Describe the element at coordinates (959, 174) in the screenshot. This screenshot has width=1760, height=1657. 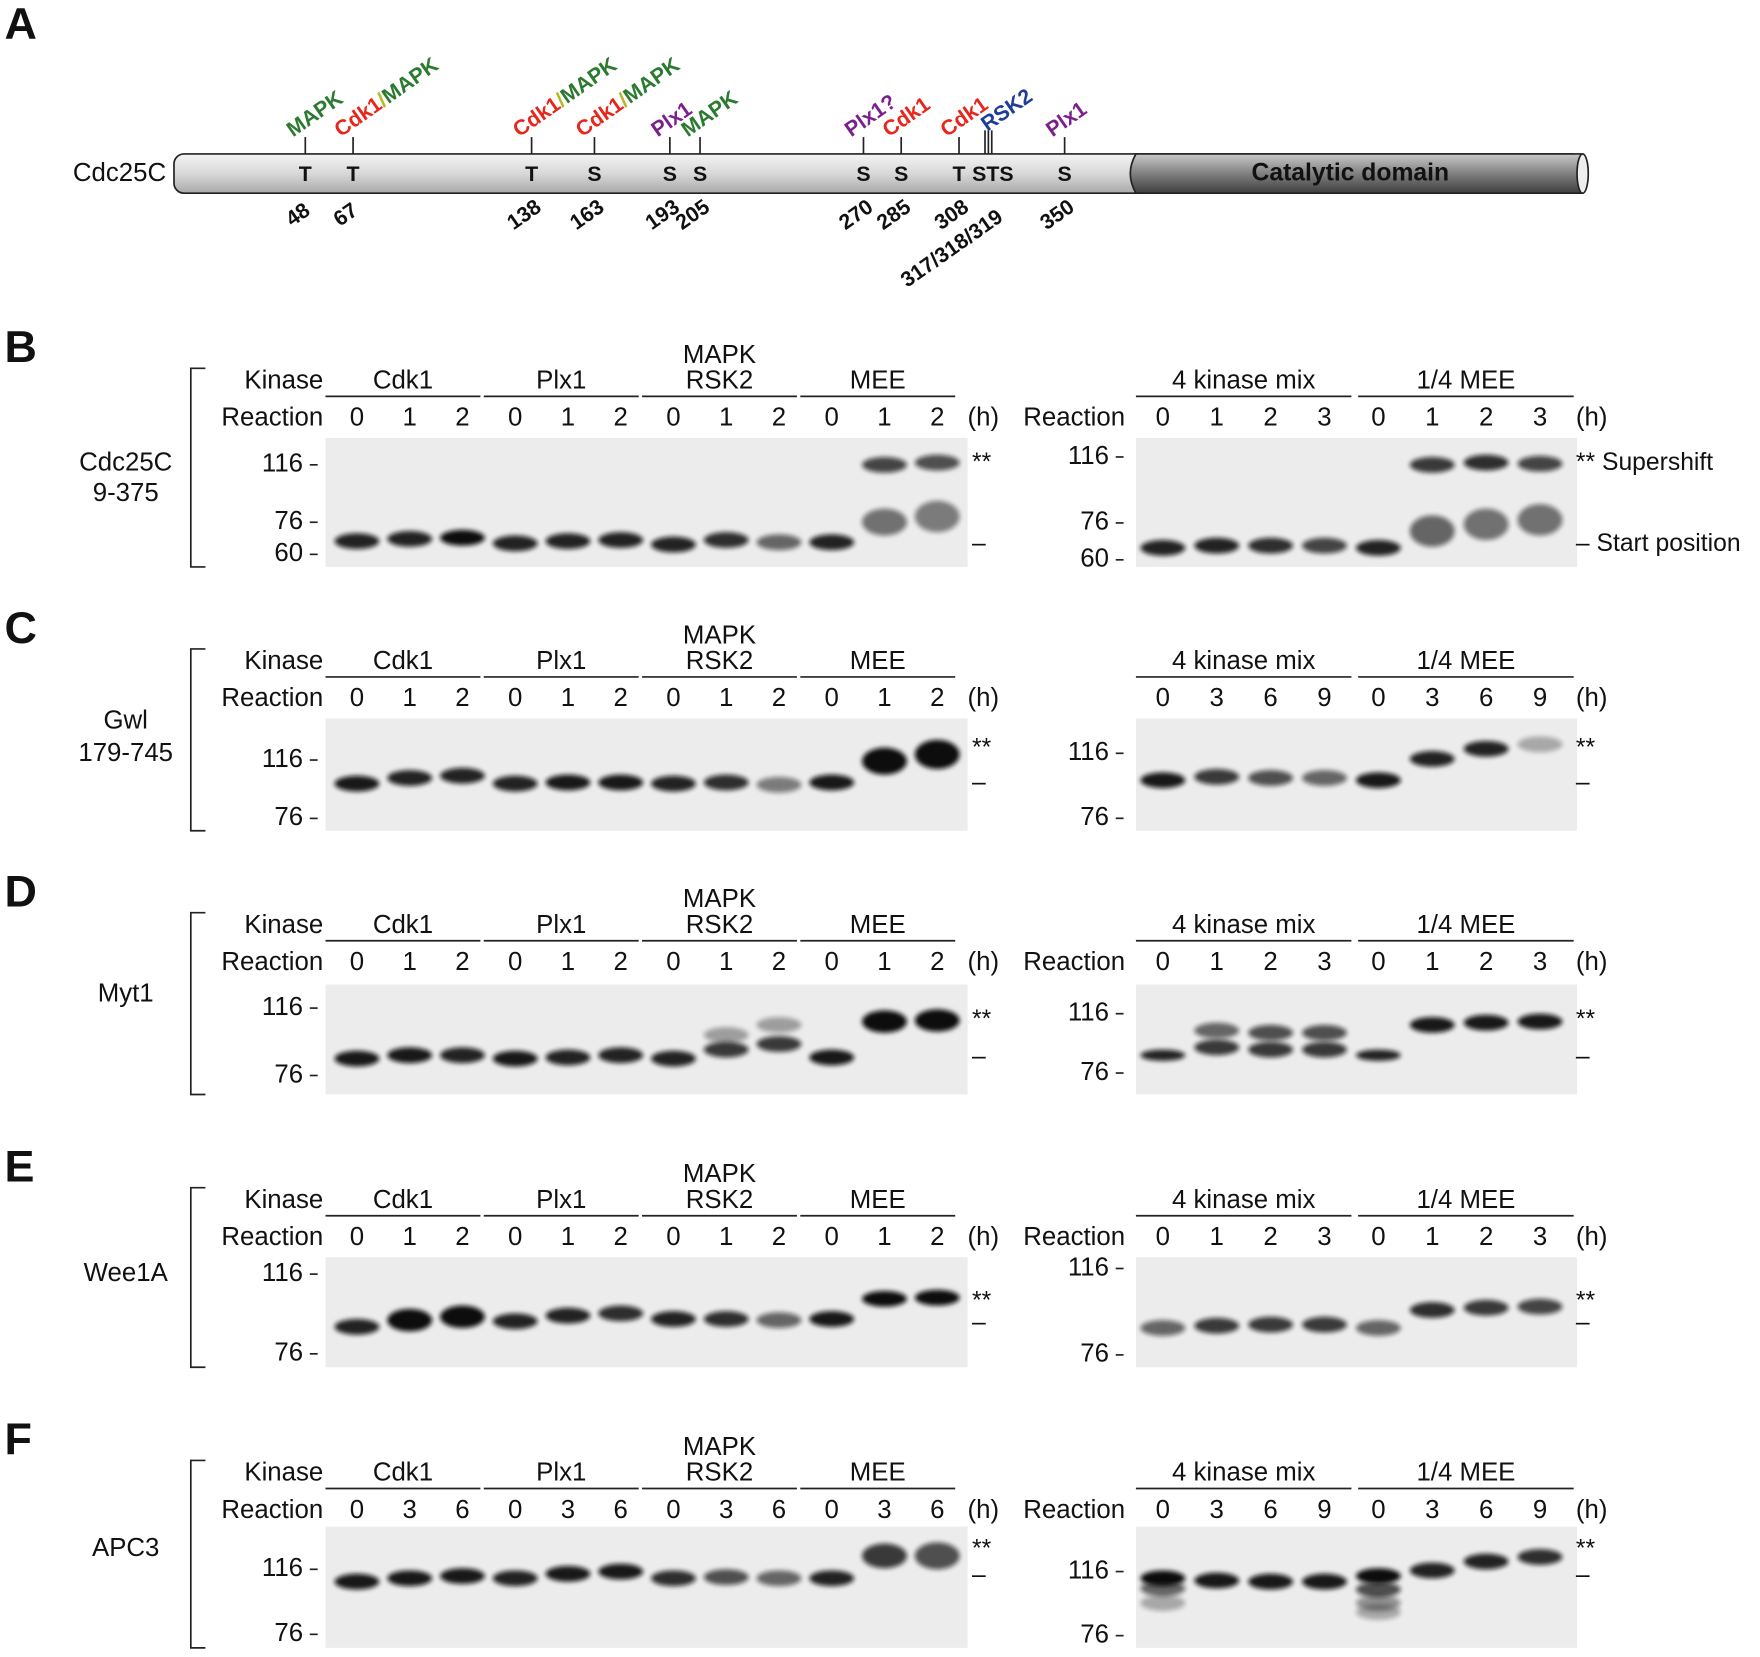
I see `residue: T` at that location.